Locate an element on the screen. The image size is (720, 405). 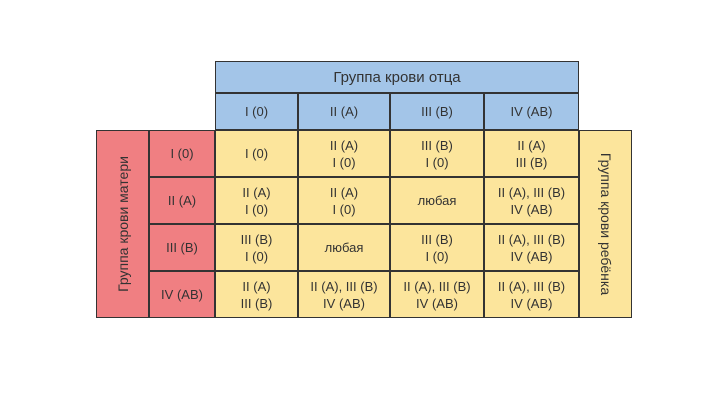
father-group-header-3: III (B) is located at coordinates (437, 111).